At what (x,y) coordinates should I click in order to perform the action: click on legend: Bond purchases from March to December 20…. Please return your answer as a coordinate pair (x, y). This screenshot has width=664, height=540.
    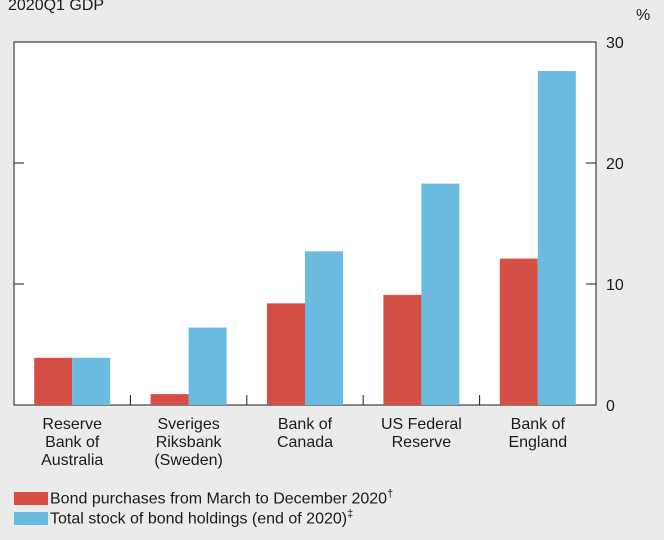
    Looking at the image, I should click on (203, 508).